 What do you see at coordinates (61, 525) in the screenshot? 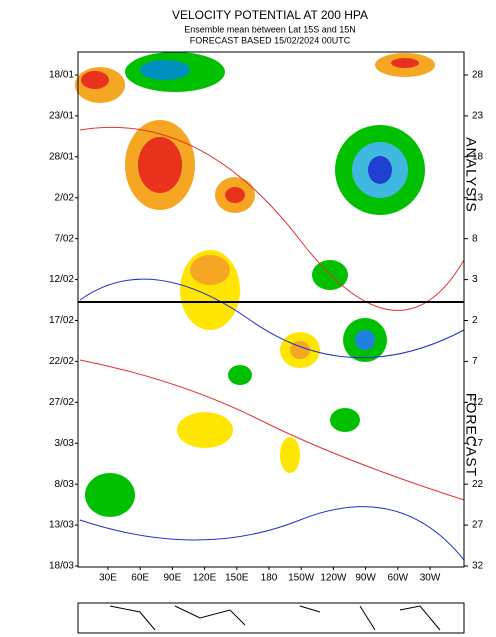
I see `y-tick-label: 13/03` at bounding box center [61, 525].